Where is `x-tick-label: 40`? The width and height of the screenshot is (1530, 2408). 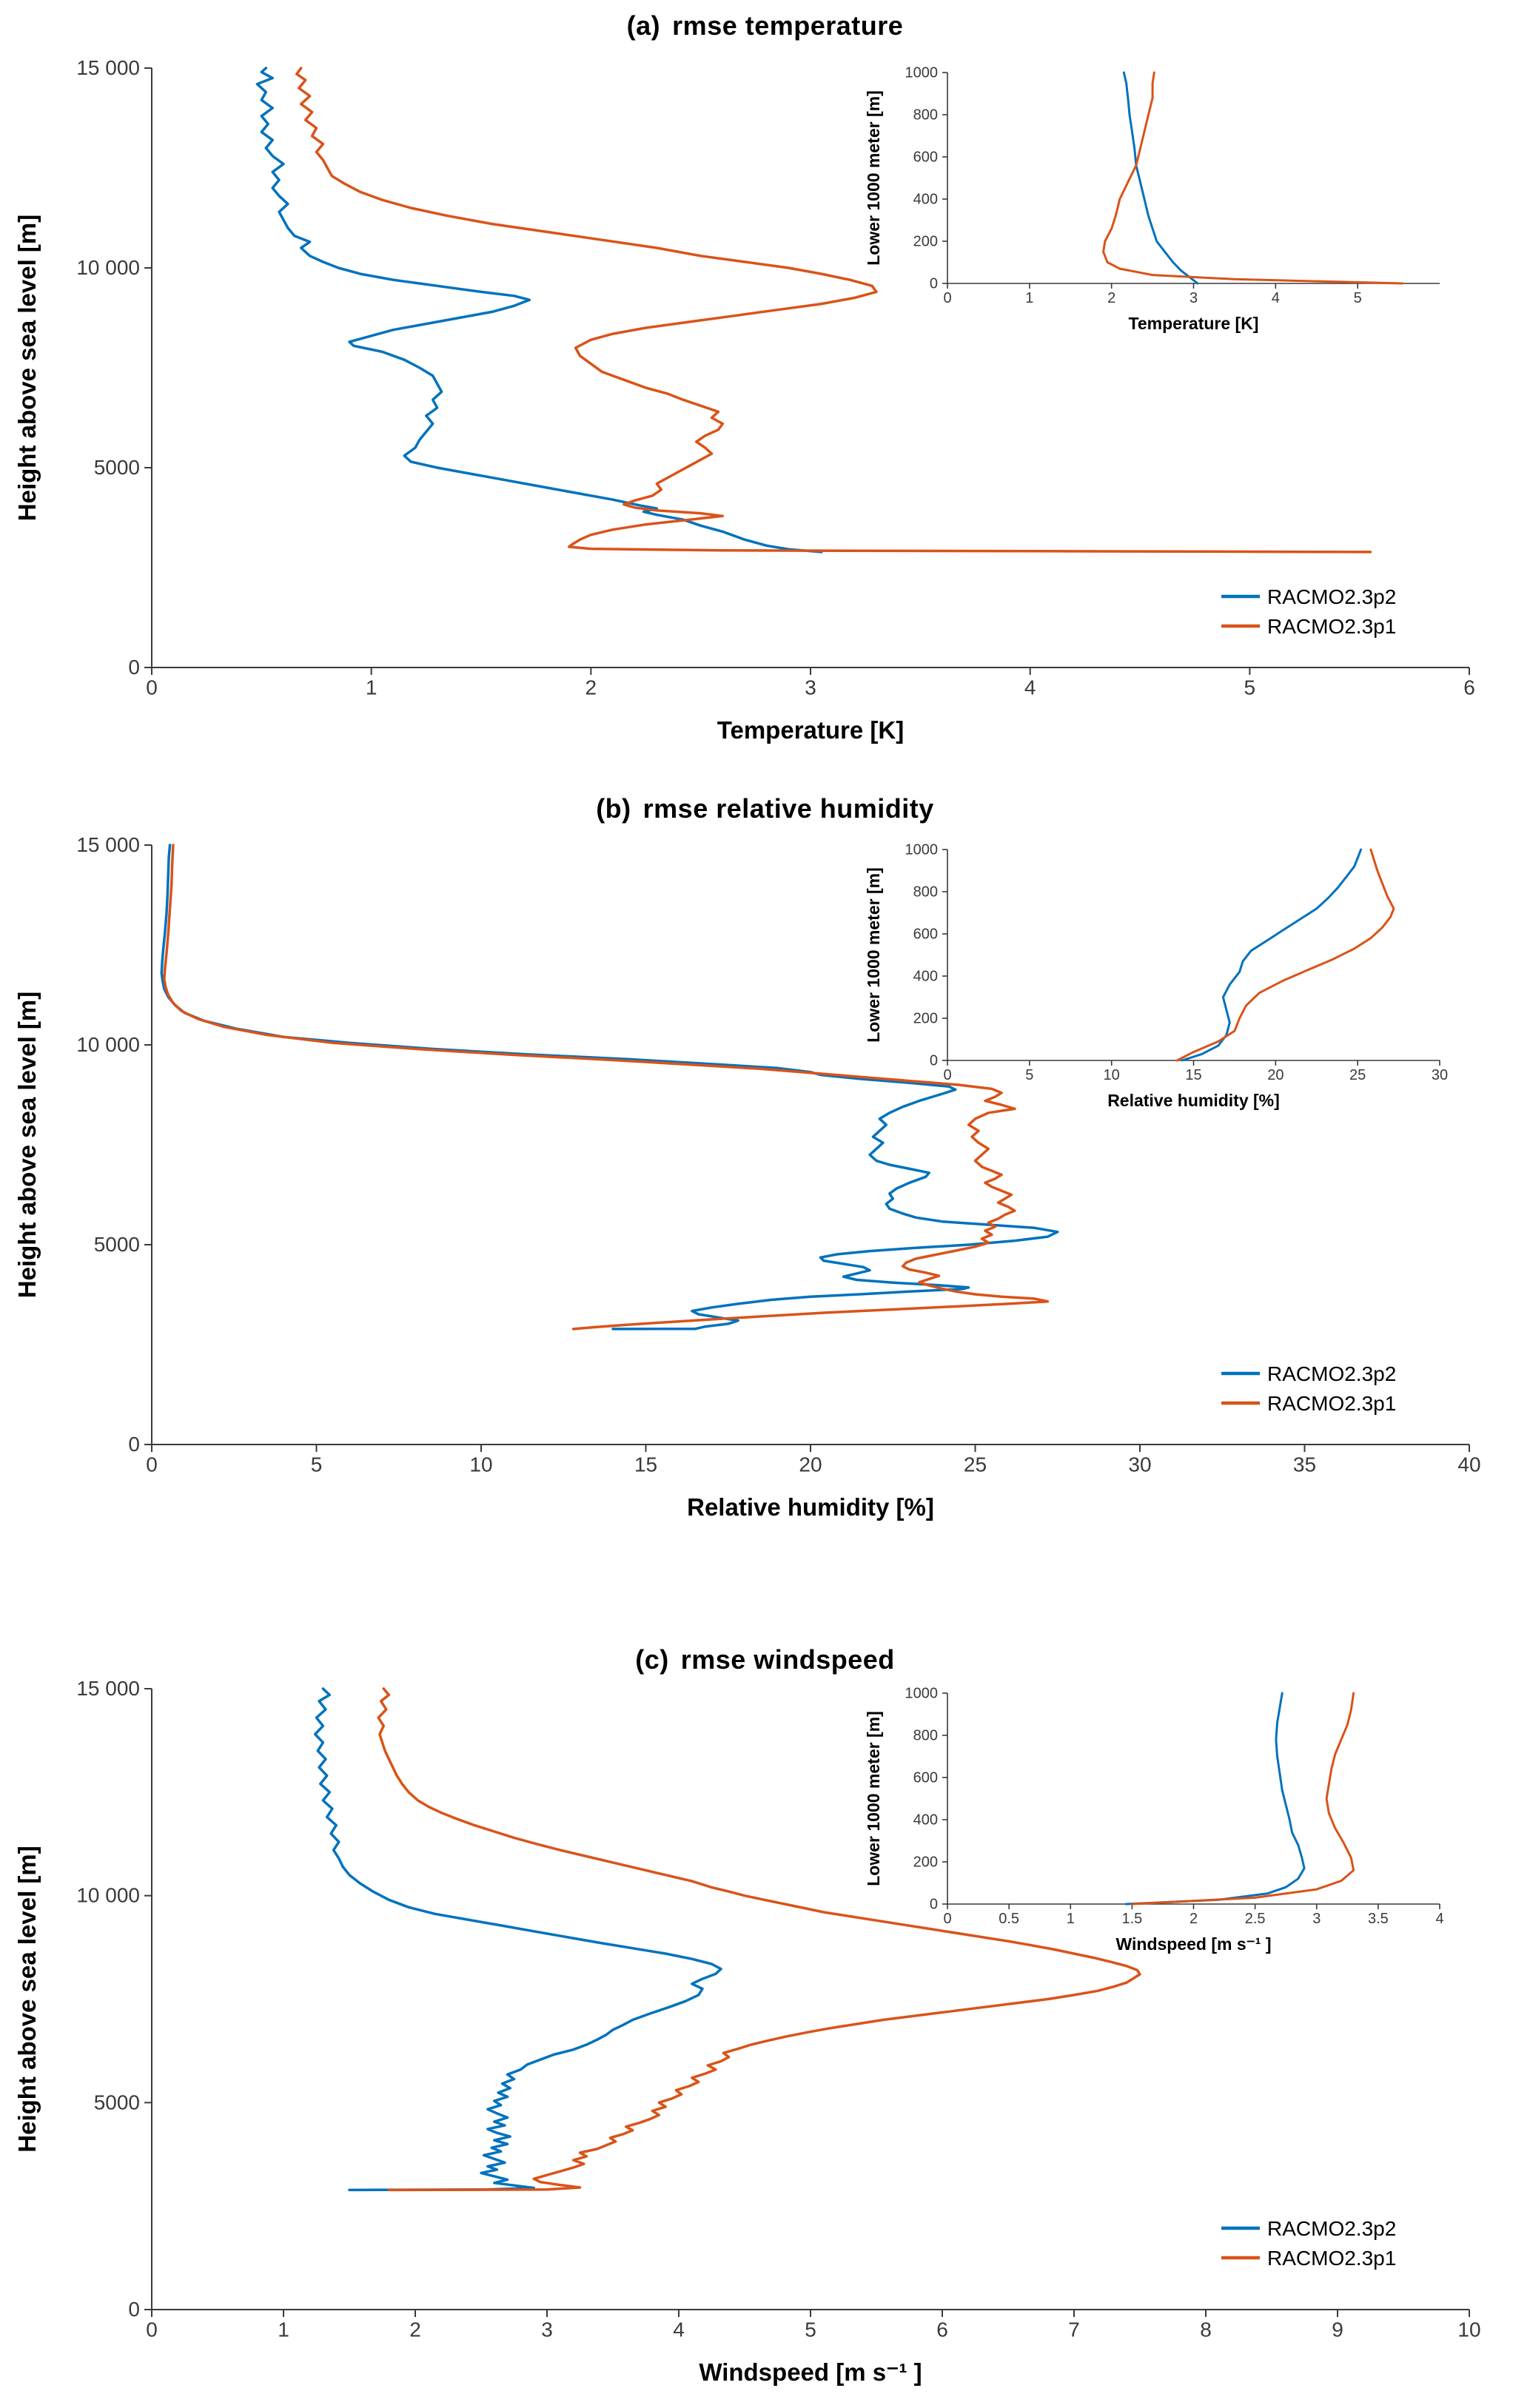 x-tick-label: 40 is located at coordinates (1468, 1464).